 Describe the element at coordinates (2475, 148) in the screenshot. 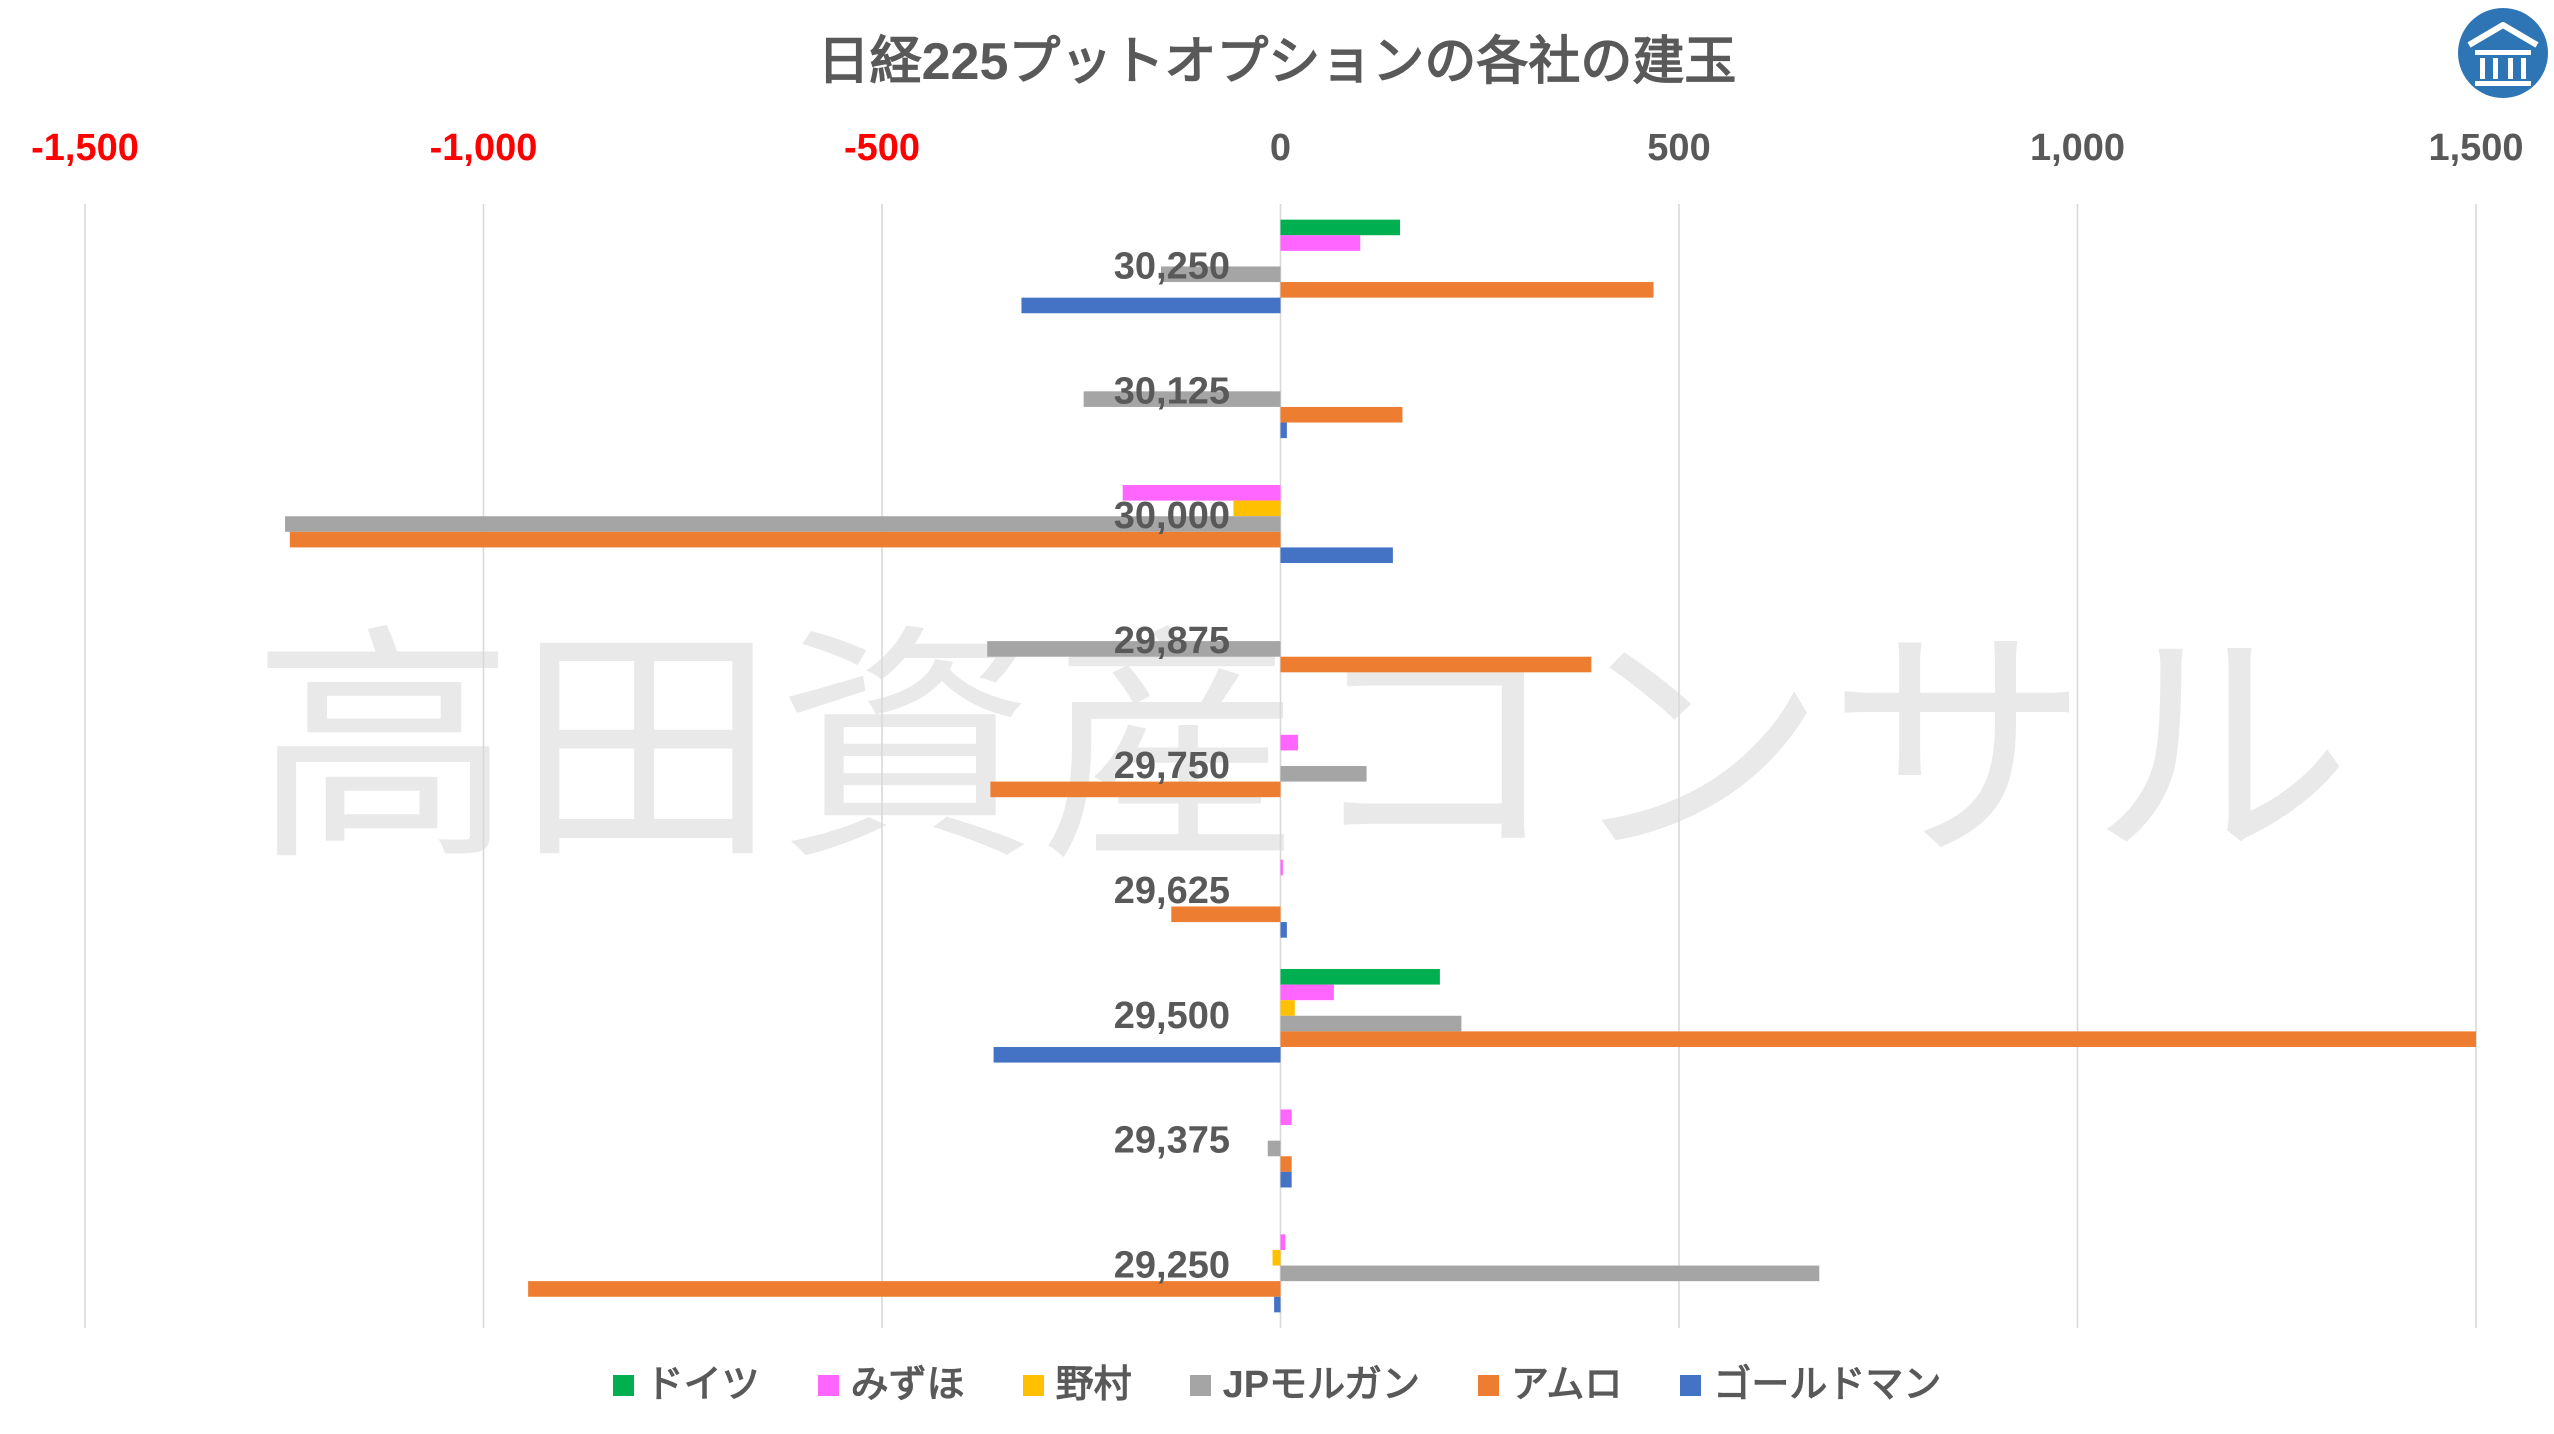

I see `x-tick-label: 1,500` at that location.